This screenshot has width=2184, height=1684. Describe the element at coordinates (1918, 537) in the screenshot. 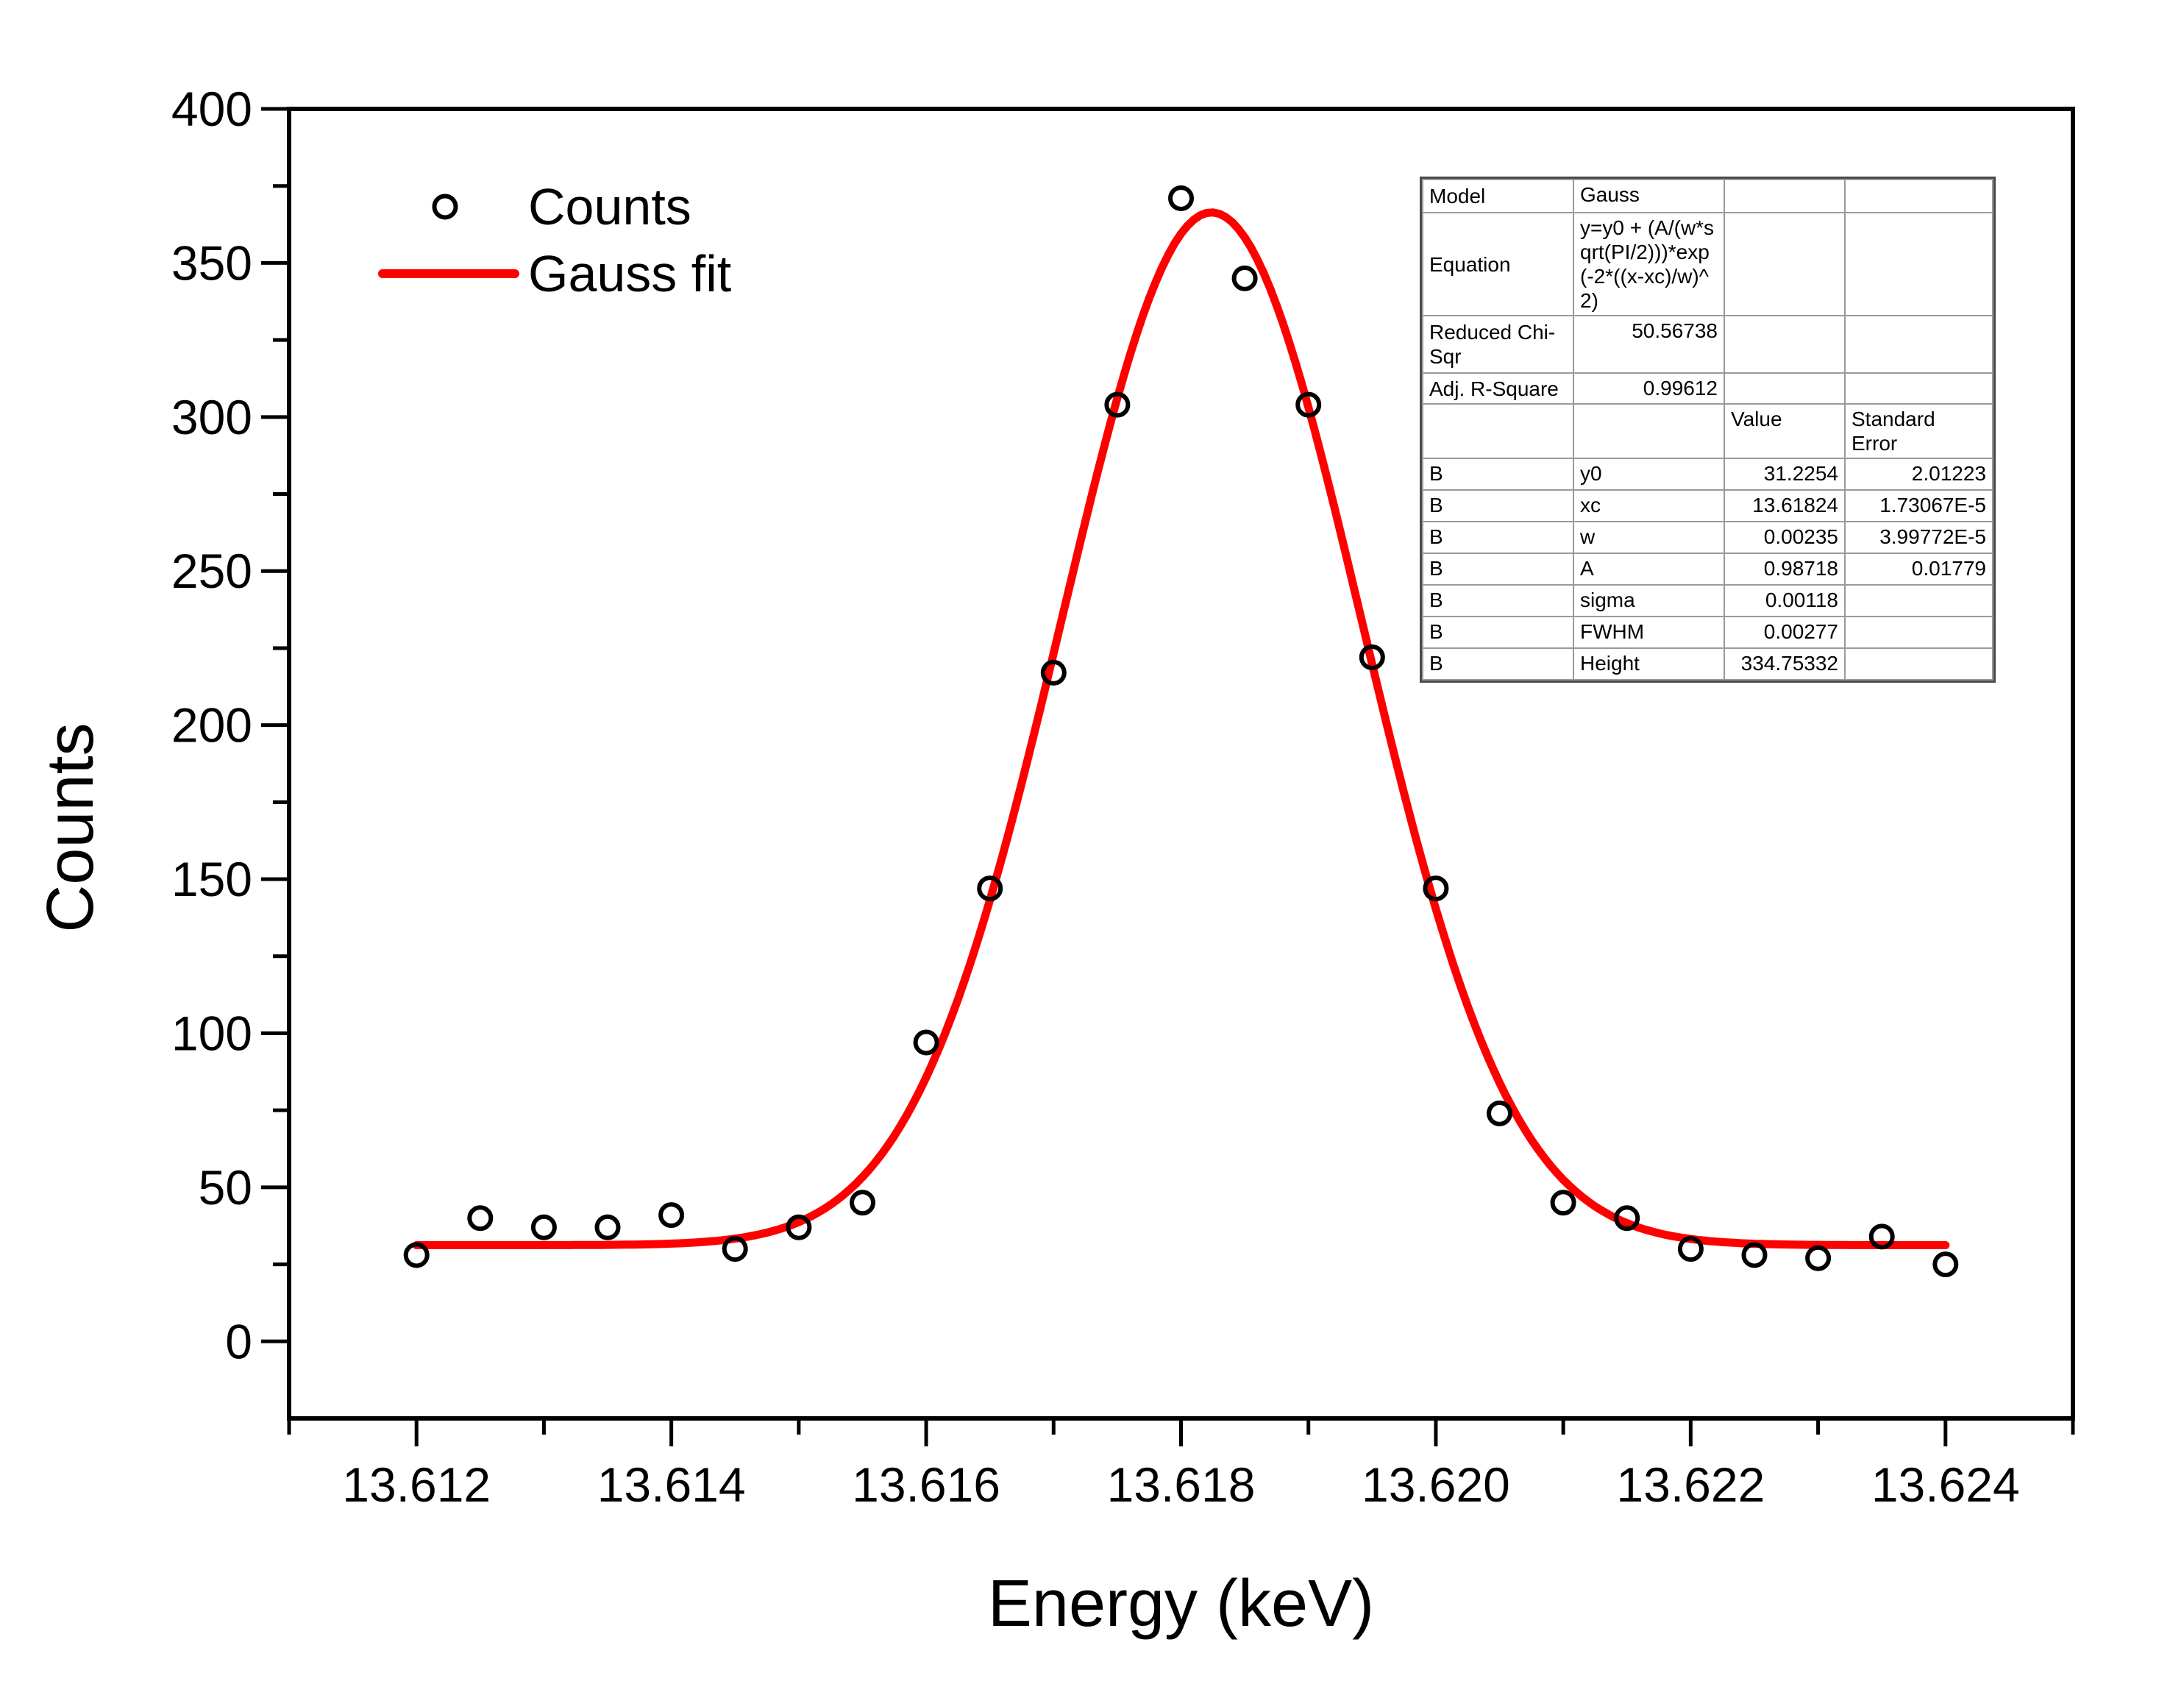

I see `param-stderr: 3.99772E-5` at that location.